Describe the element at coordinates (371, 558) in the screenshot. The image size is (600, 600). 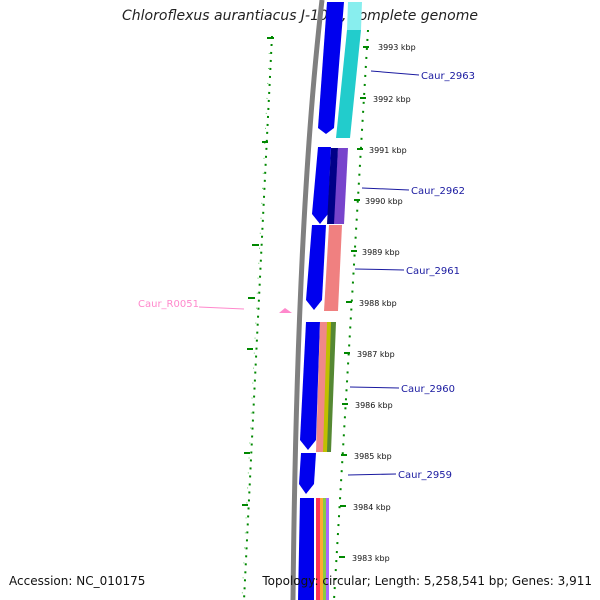
I see `kbp-label: 3983 kbp` at that location.